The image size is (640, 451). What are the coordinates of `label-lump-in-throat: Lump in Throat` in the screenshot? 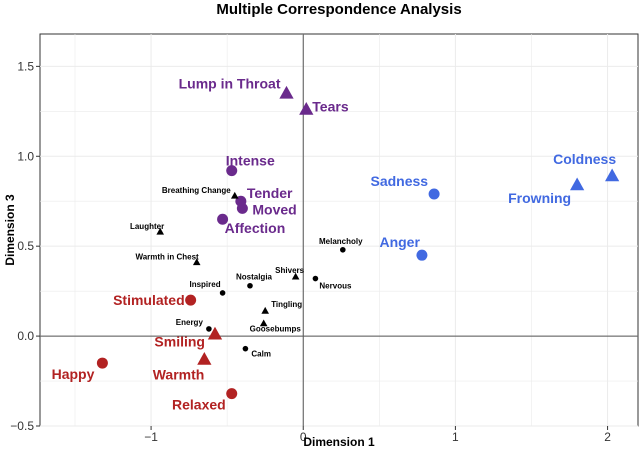 It's located at (230, 83).